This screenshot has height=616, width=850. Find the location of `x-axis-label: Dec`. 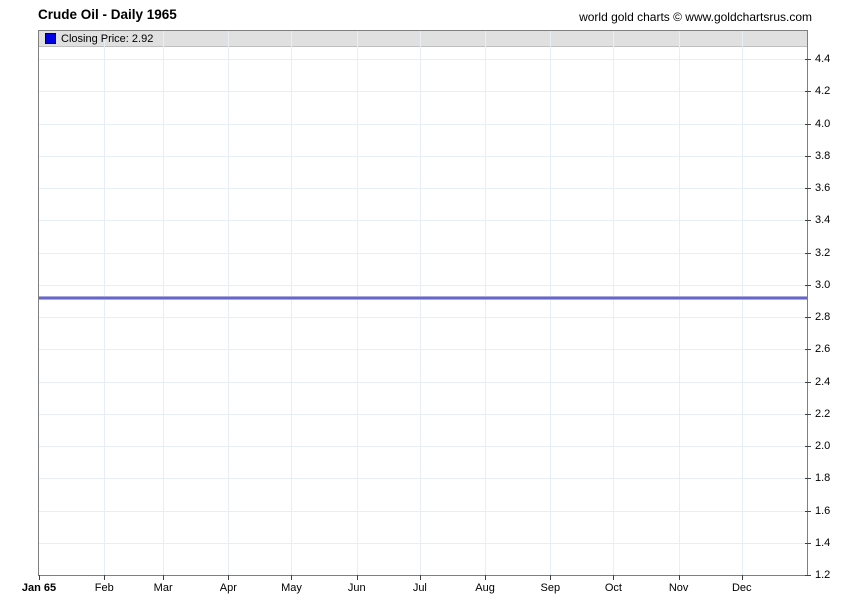

x-axis-label: Dec is located at coordinates (741, 588).